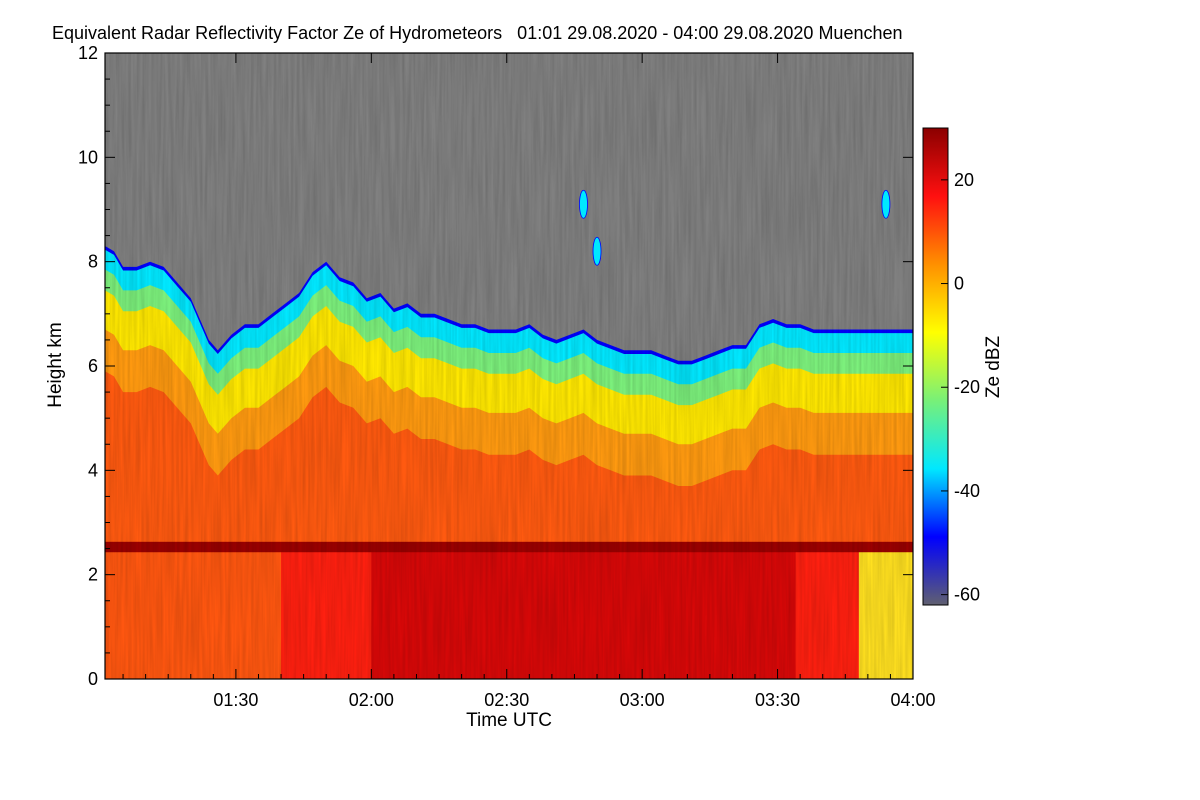 Image resolution: width=1200 pixels, height=800 pixels. What do you see at coordinates (93, 262) in the screenshot?
I see `y-tick-label: 8` at bounding box center [93, 262].